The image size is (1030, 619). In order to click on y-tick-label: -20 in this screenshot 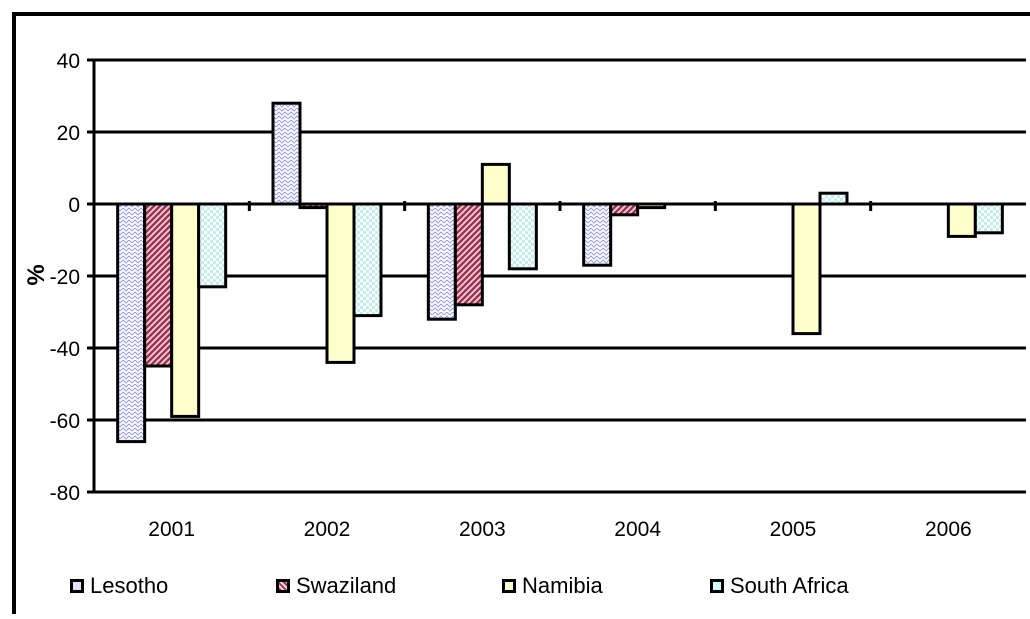, I will do `click(65, 277)`.